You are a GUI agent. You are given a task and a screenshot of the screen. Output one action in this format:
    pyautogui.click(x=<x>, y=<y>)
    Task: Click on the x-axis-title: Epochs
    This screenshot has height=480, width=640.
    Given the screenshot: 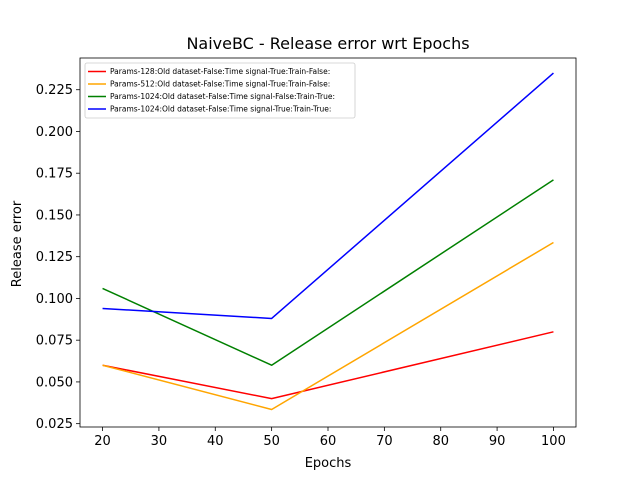 What is the action you would take?
    pyautogui.click(x=328, y=463)
    